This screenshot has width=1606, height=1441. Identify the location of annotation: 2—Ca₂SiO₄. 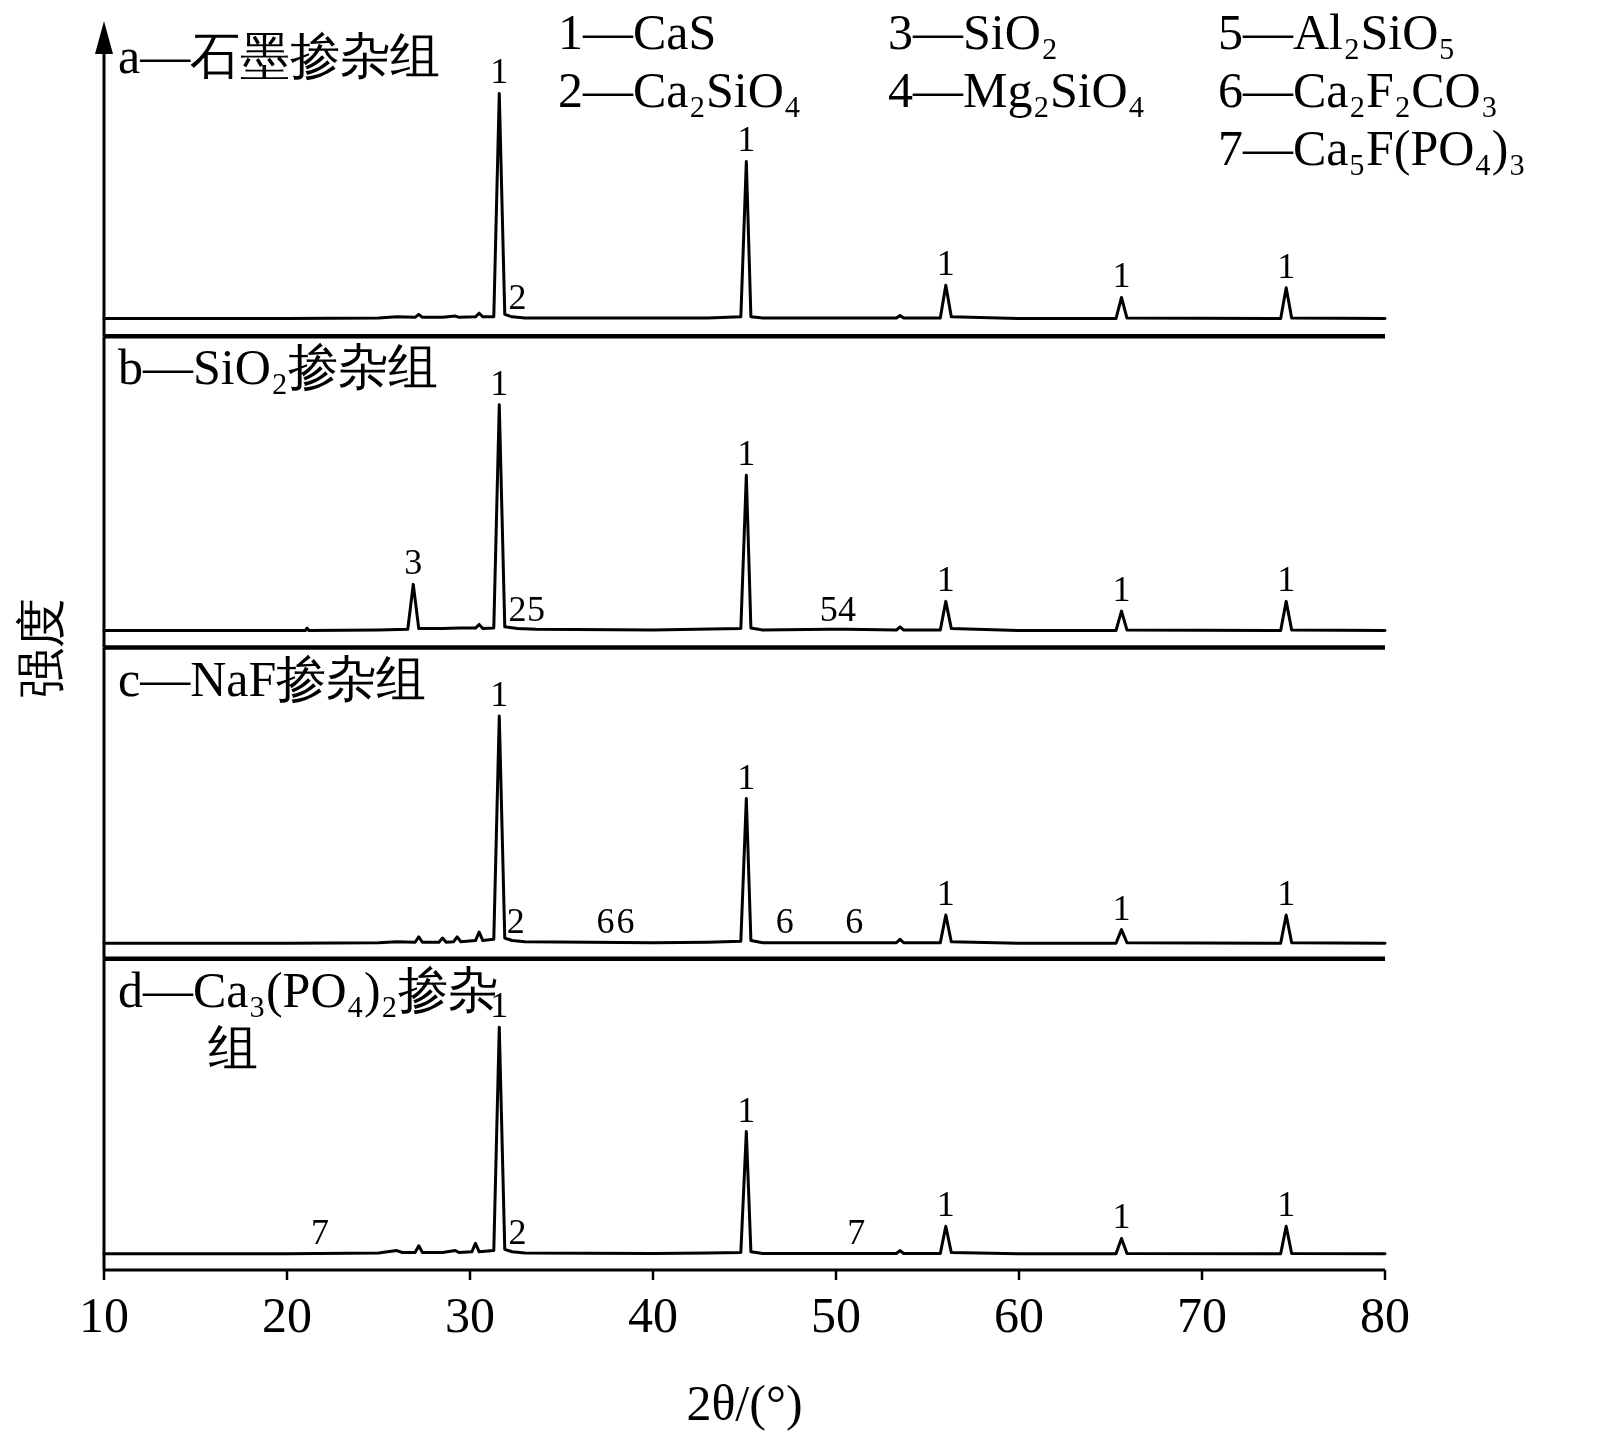
(680, 90).